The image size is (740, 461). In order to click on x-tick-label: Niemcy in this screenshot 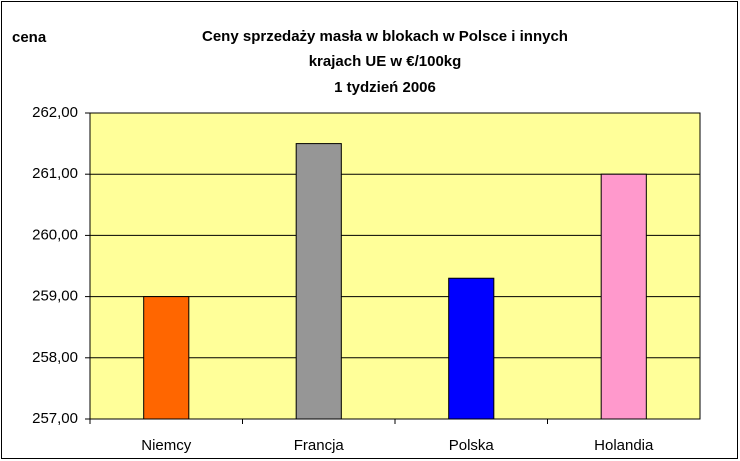, I will do `click(166, 445)`.